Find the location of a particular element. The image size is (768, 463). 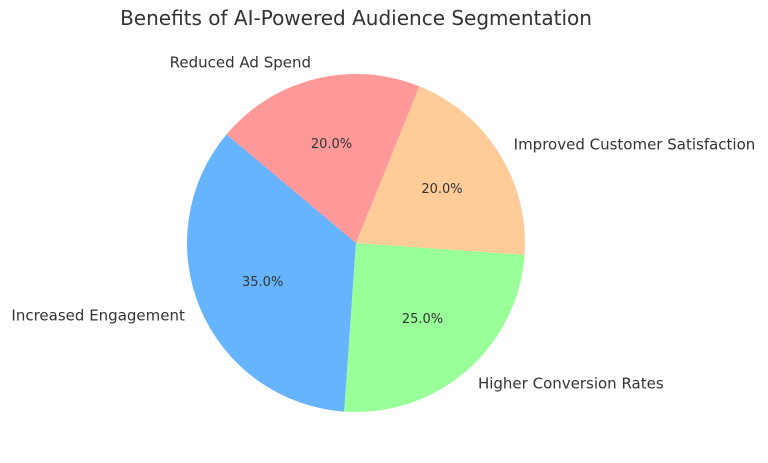

pie-percent-labels: 35.0% 25.0% 20.0% 20.0% is located at coordinates (352, 232).